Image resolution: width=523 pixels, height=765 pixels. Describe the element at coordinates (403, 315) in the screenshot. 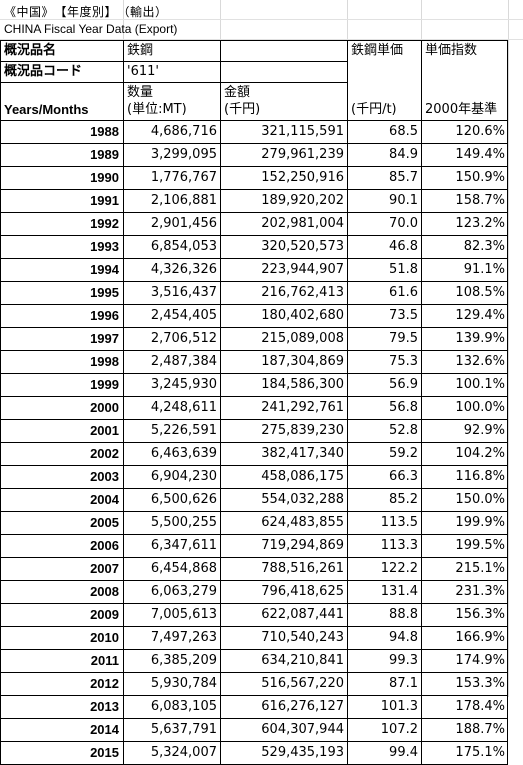

I see `unit-price-cell: 73.5` at that location.